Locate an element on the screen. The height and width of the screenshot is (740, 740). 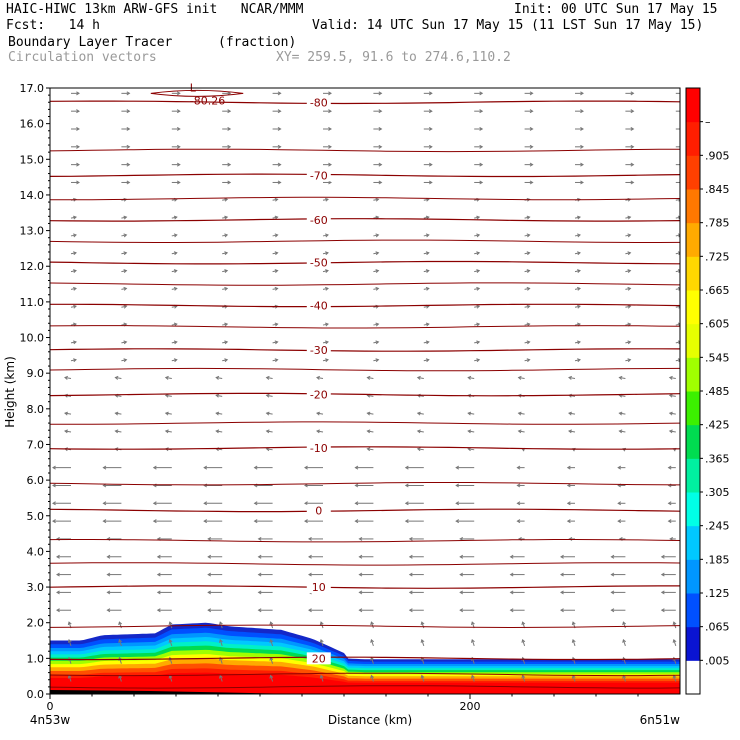
colorbar-label: .665 is located at coordinates (717, 290).